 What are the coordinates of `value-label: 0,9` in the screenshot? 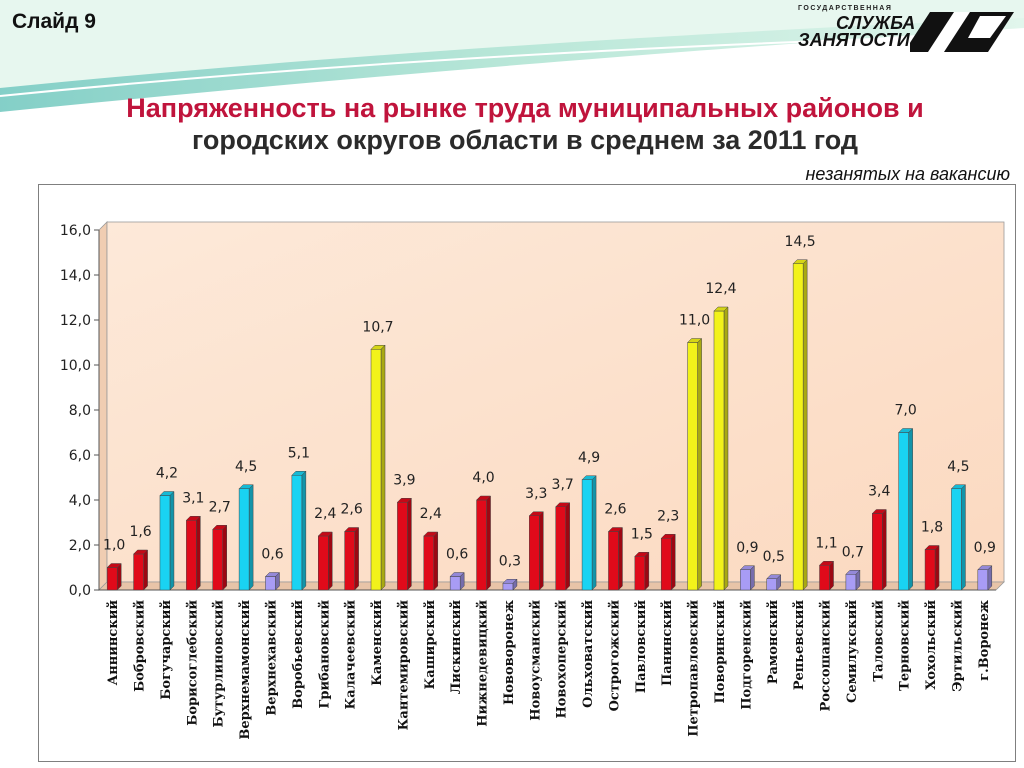 It's located at (985, 548).